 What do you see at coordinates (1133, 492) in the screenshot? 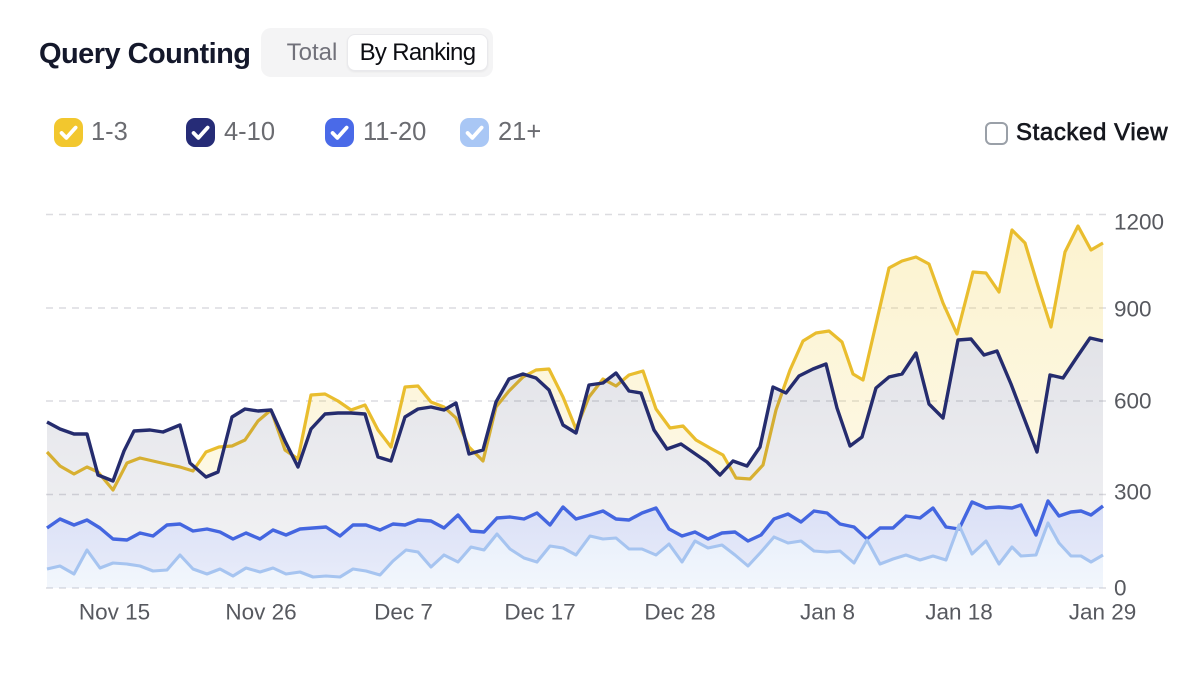
I see `svg-text: 300` at bounding box center [1133, 492].